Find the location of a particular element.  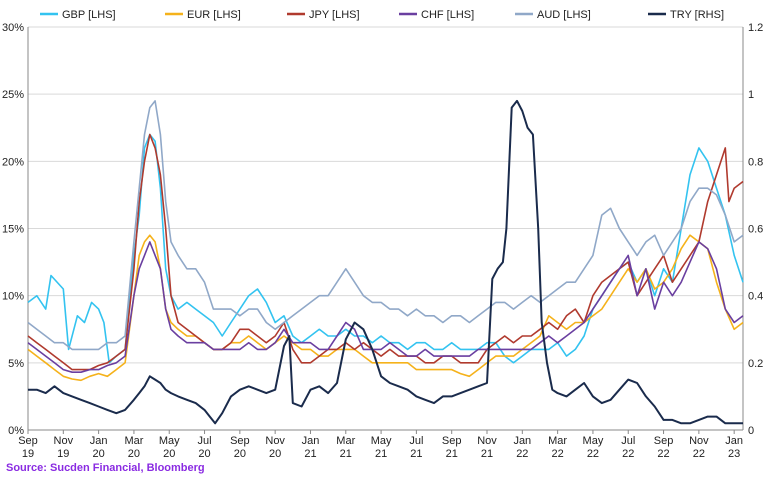

left-tick-label: 10% is located at coordinates (13, 297).